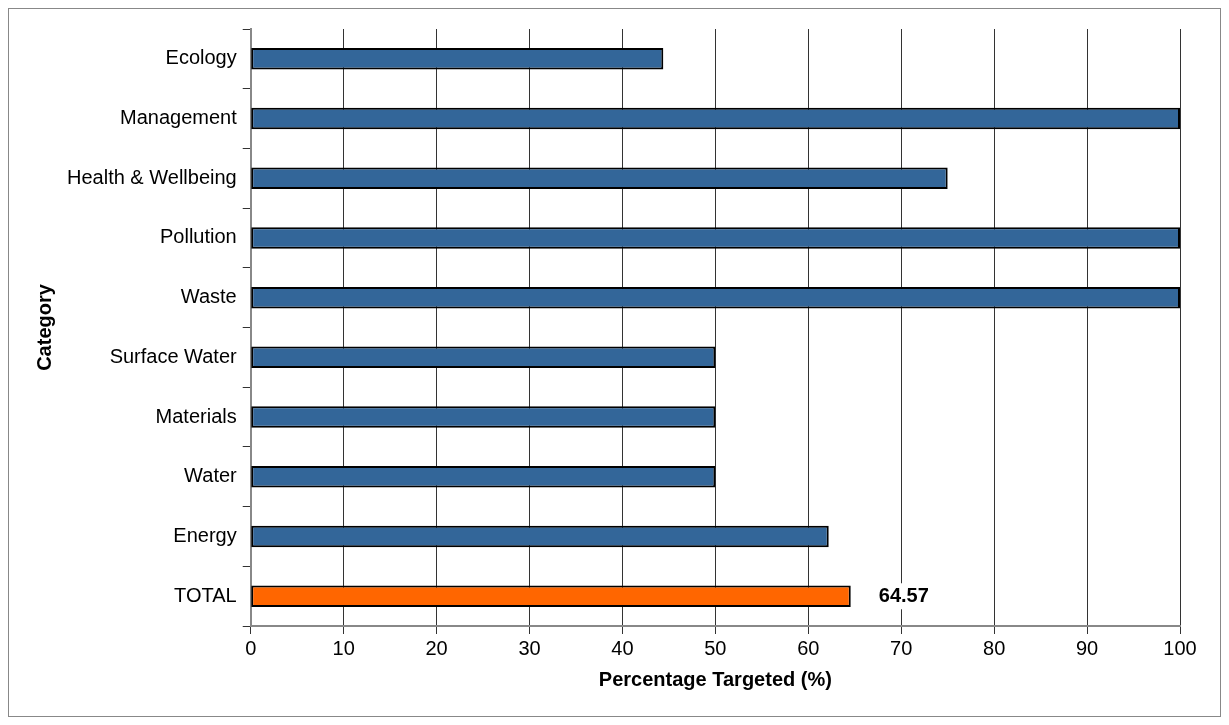 Image resolution: width=1229 pixels, height=725 pixels. What do you see at coordinates (436, 647) in the screenshot?
I see `x-tick-label: 20` at bounding box center [436, 647].